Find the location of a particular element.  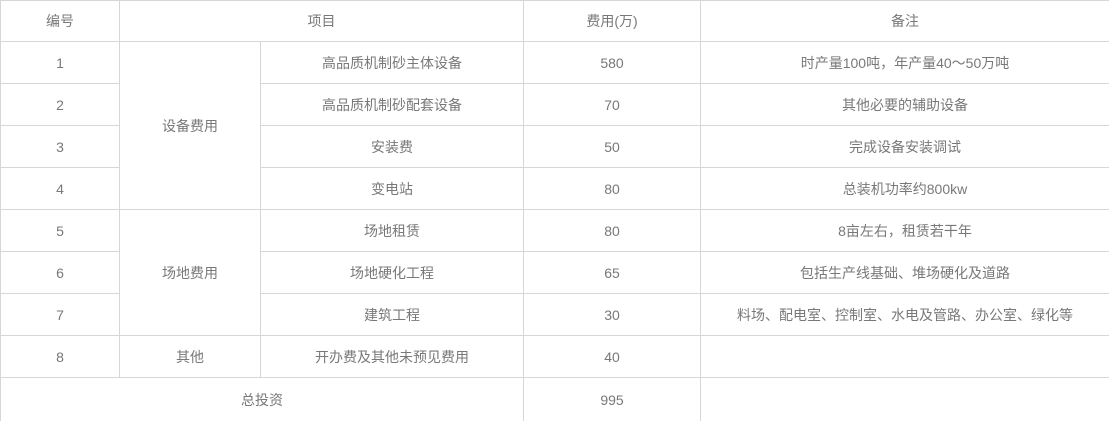

header-project: 项目 is located at coordinates (321, 21).